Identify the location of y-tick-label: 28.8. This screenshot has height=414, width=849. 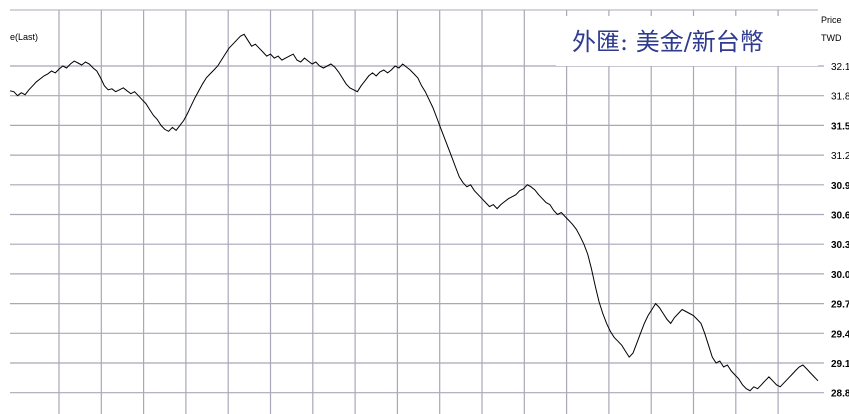
(840, 394).